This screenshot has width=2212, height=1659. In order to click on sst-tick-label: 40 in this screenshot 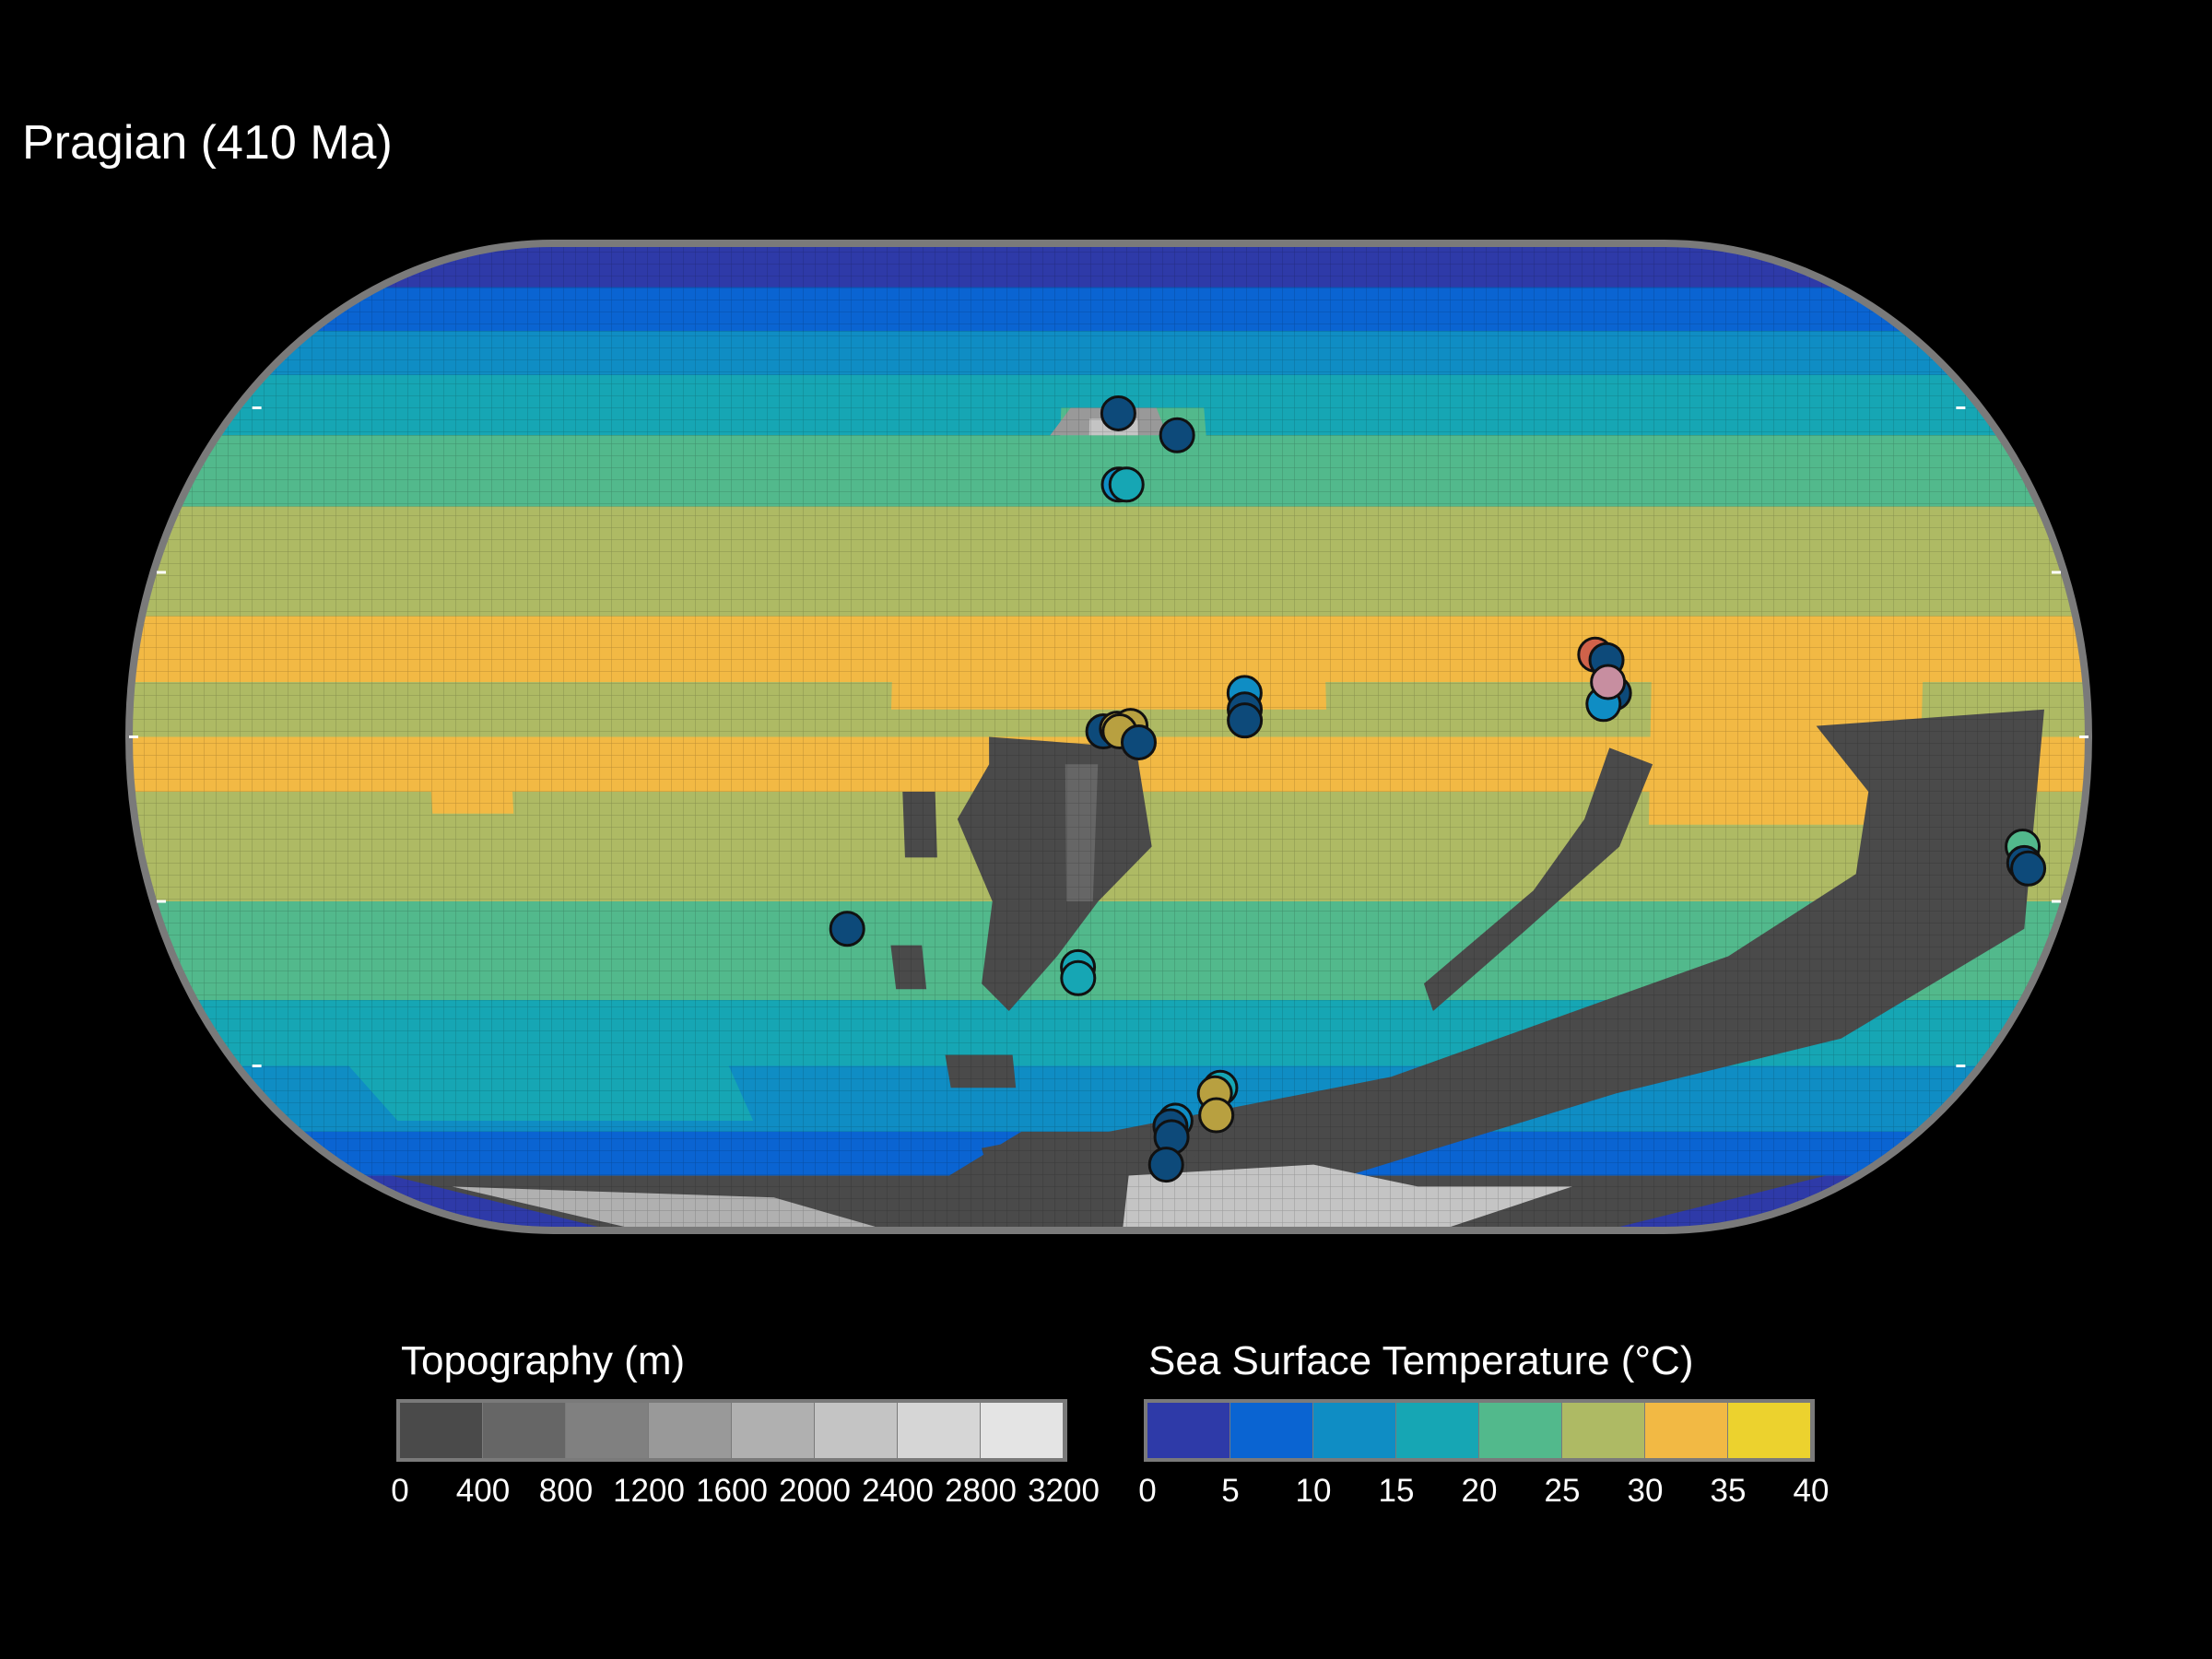, I will do `click(1811, 1491)`.